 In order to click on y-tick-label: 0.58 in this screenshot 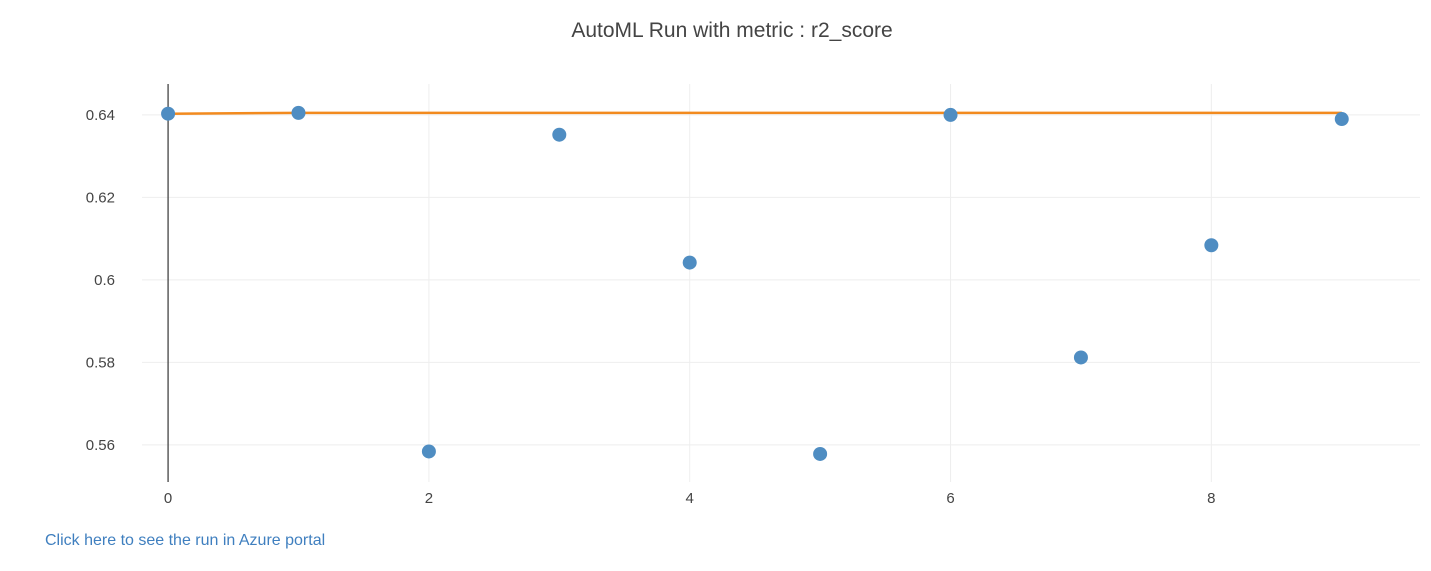, I will do `click(100, 362)`.